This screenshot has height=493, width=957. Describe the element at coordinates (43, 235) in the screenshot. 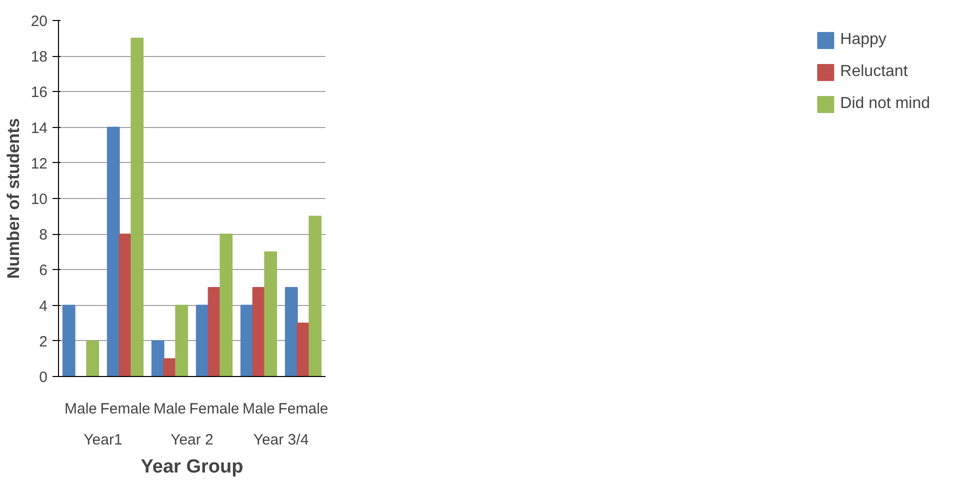

I see `y-tick-label: 8` at that location.